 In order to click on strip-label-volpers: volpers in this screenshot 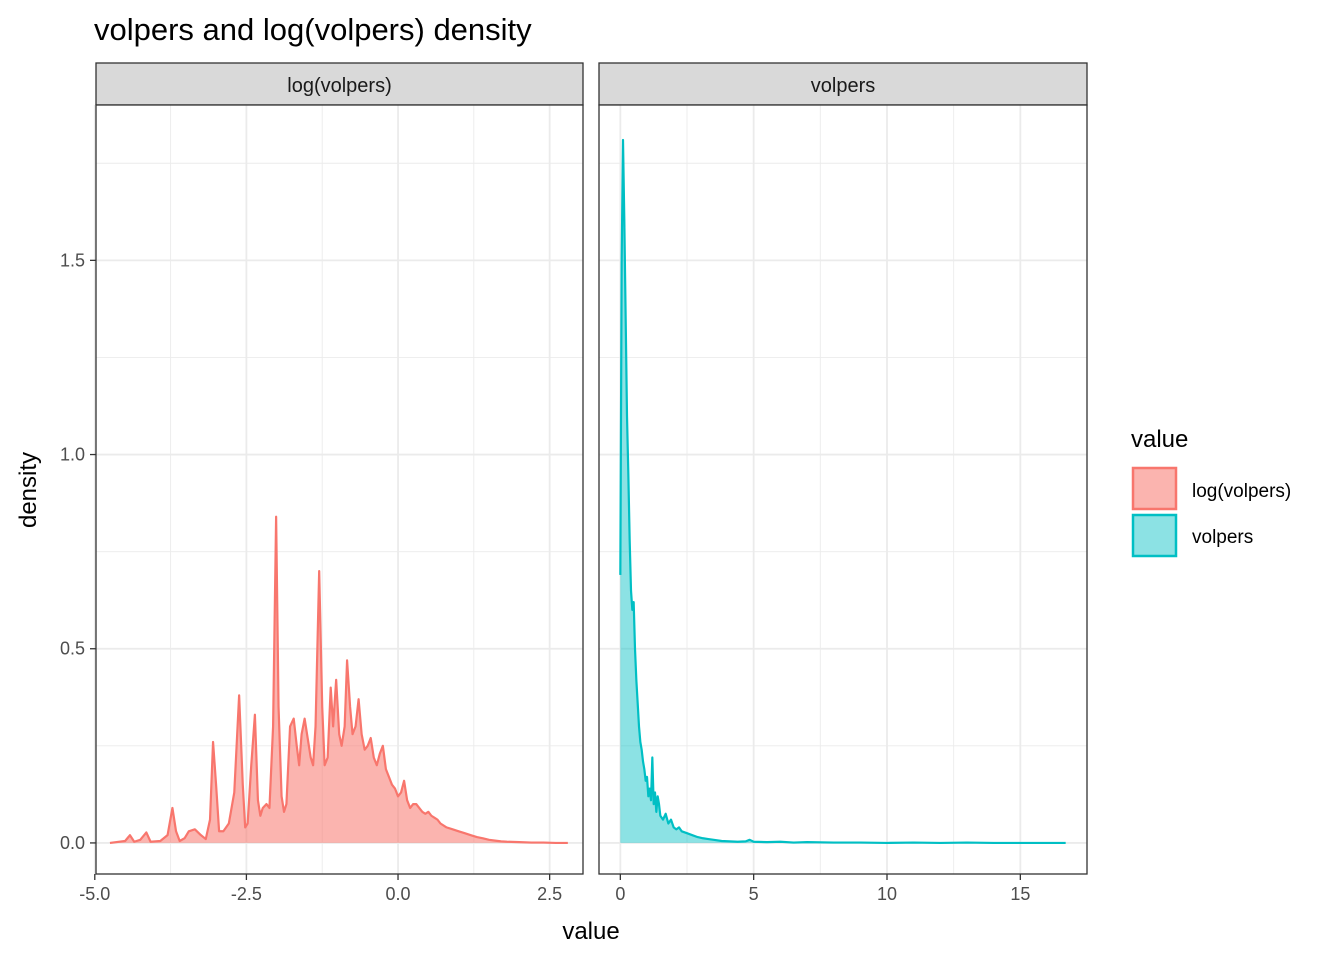, I will do `click(843, 86)`.